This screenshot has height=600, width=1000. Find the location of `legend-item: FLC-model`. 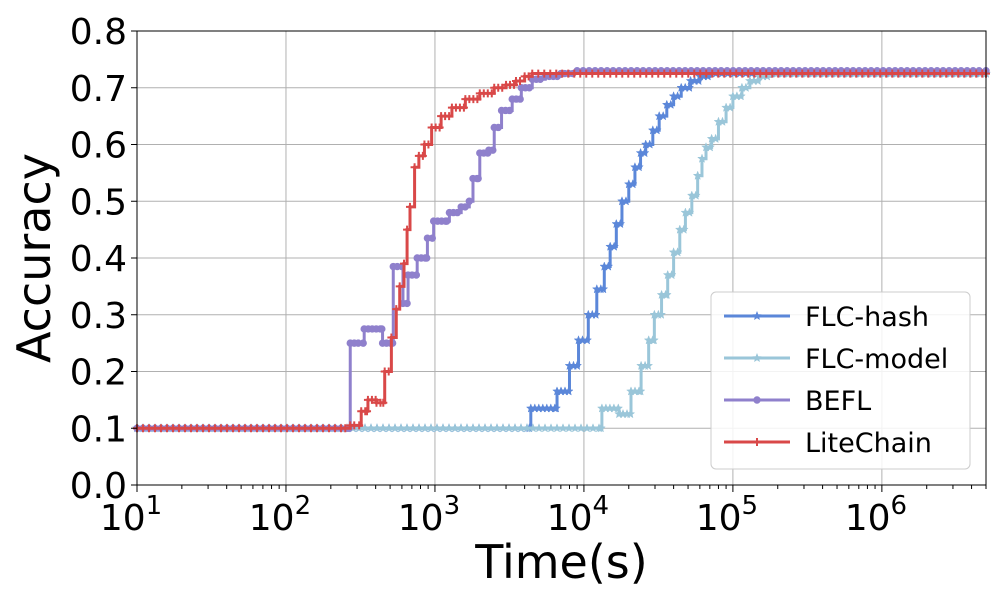

legend-item: FLC-model is located at coordinates (836, 359).